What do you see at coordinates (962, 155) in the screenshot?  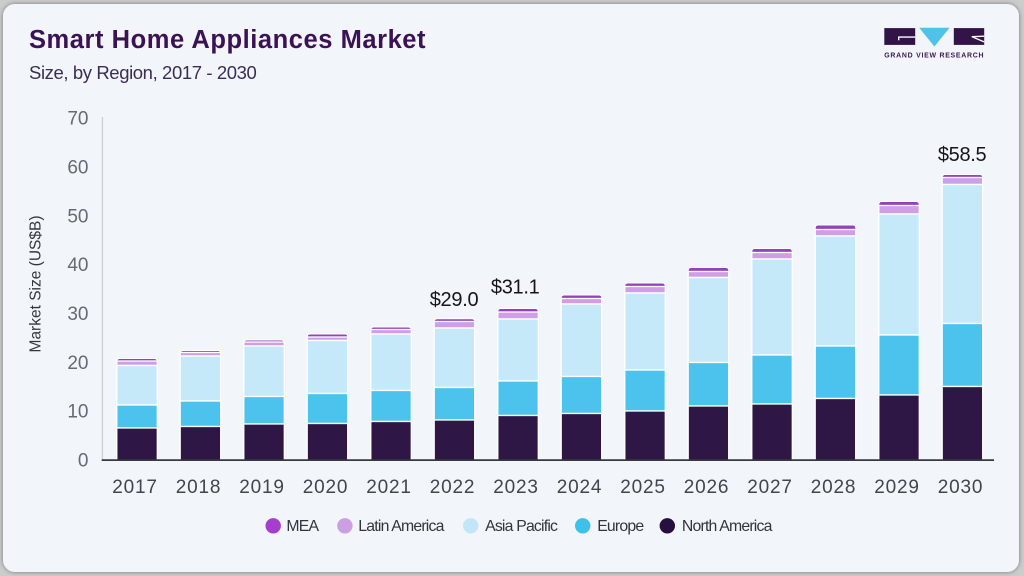 I see `svg-text: $58.5` at bounding box center [962, 155].